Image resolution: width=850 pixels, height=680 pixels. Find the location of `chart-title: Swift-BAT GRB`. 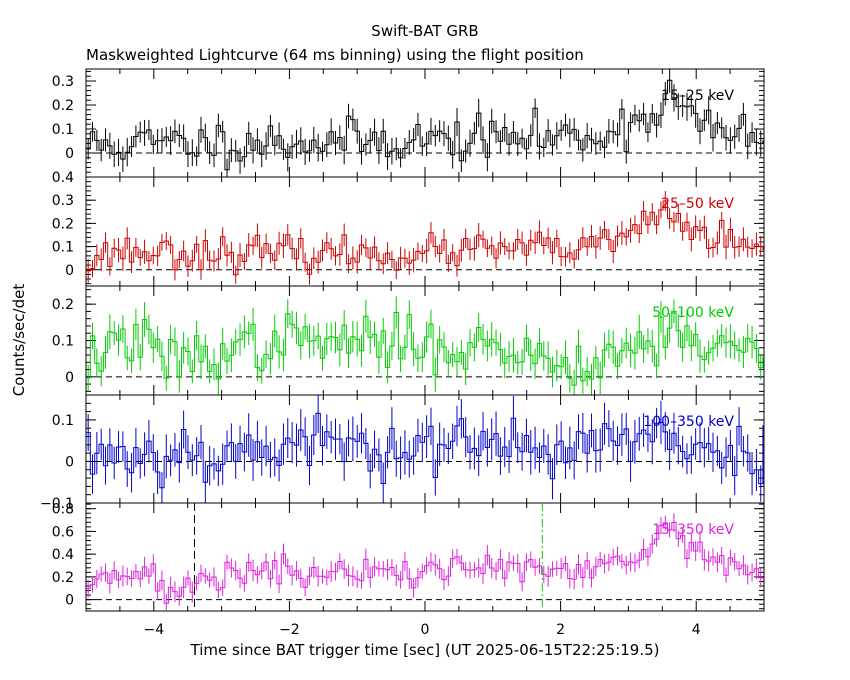

chart-title: Swift-BAT GRB is located at coordinates (424, 31).